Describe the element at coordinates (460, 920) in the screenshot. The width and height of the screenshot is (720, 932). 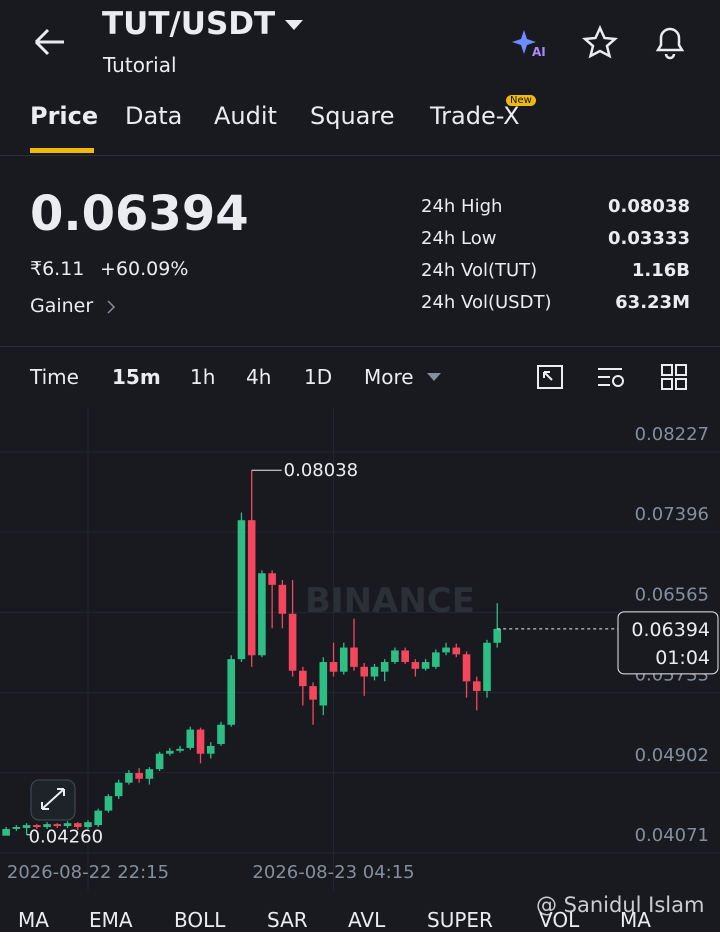
I see `indicator: SUPER` at that location.